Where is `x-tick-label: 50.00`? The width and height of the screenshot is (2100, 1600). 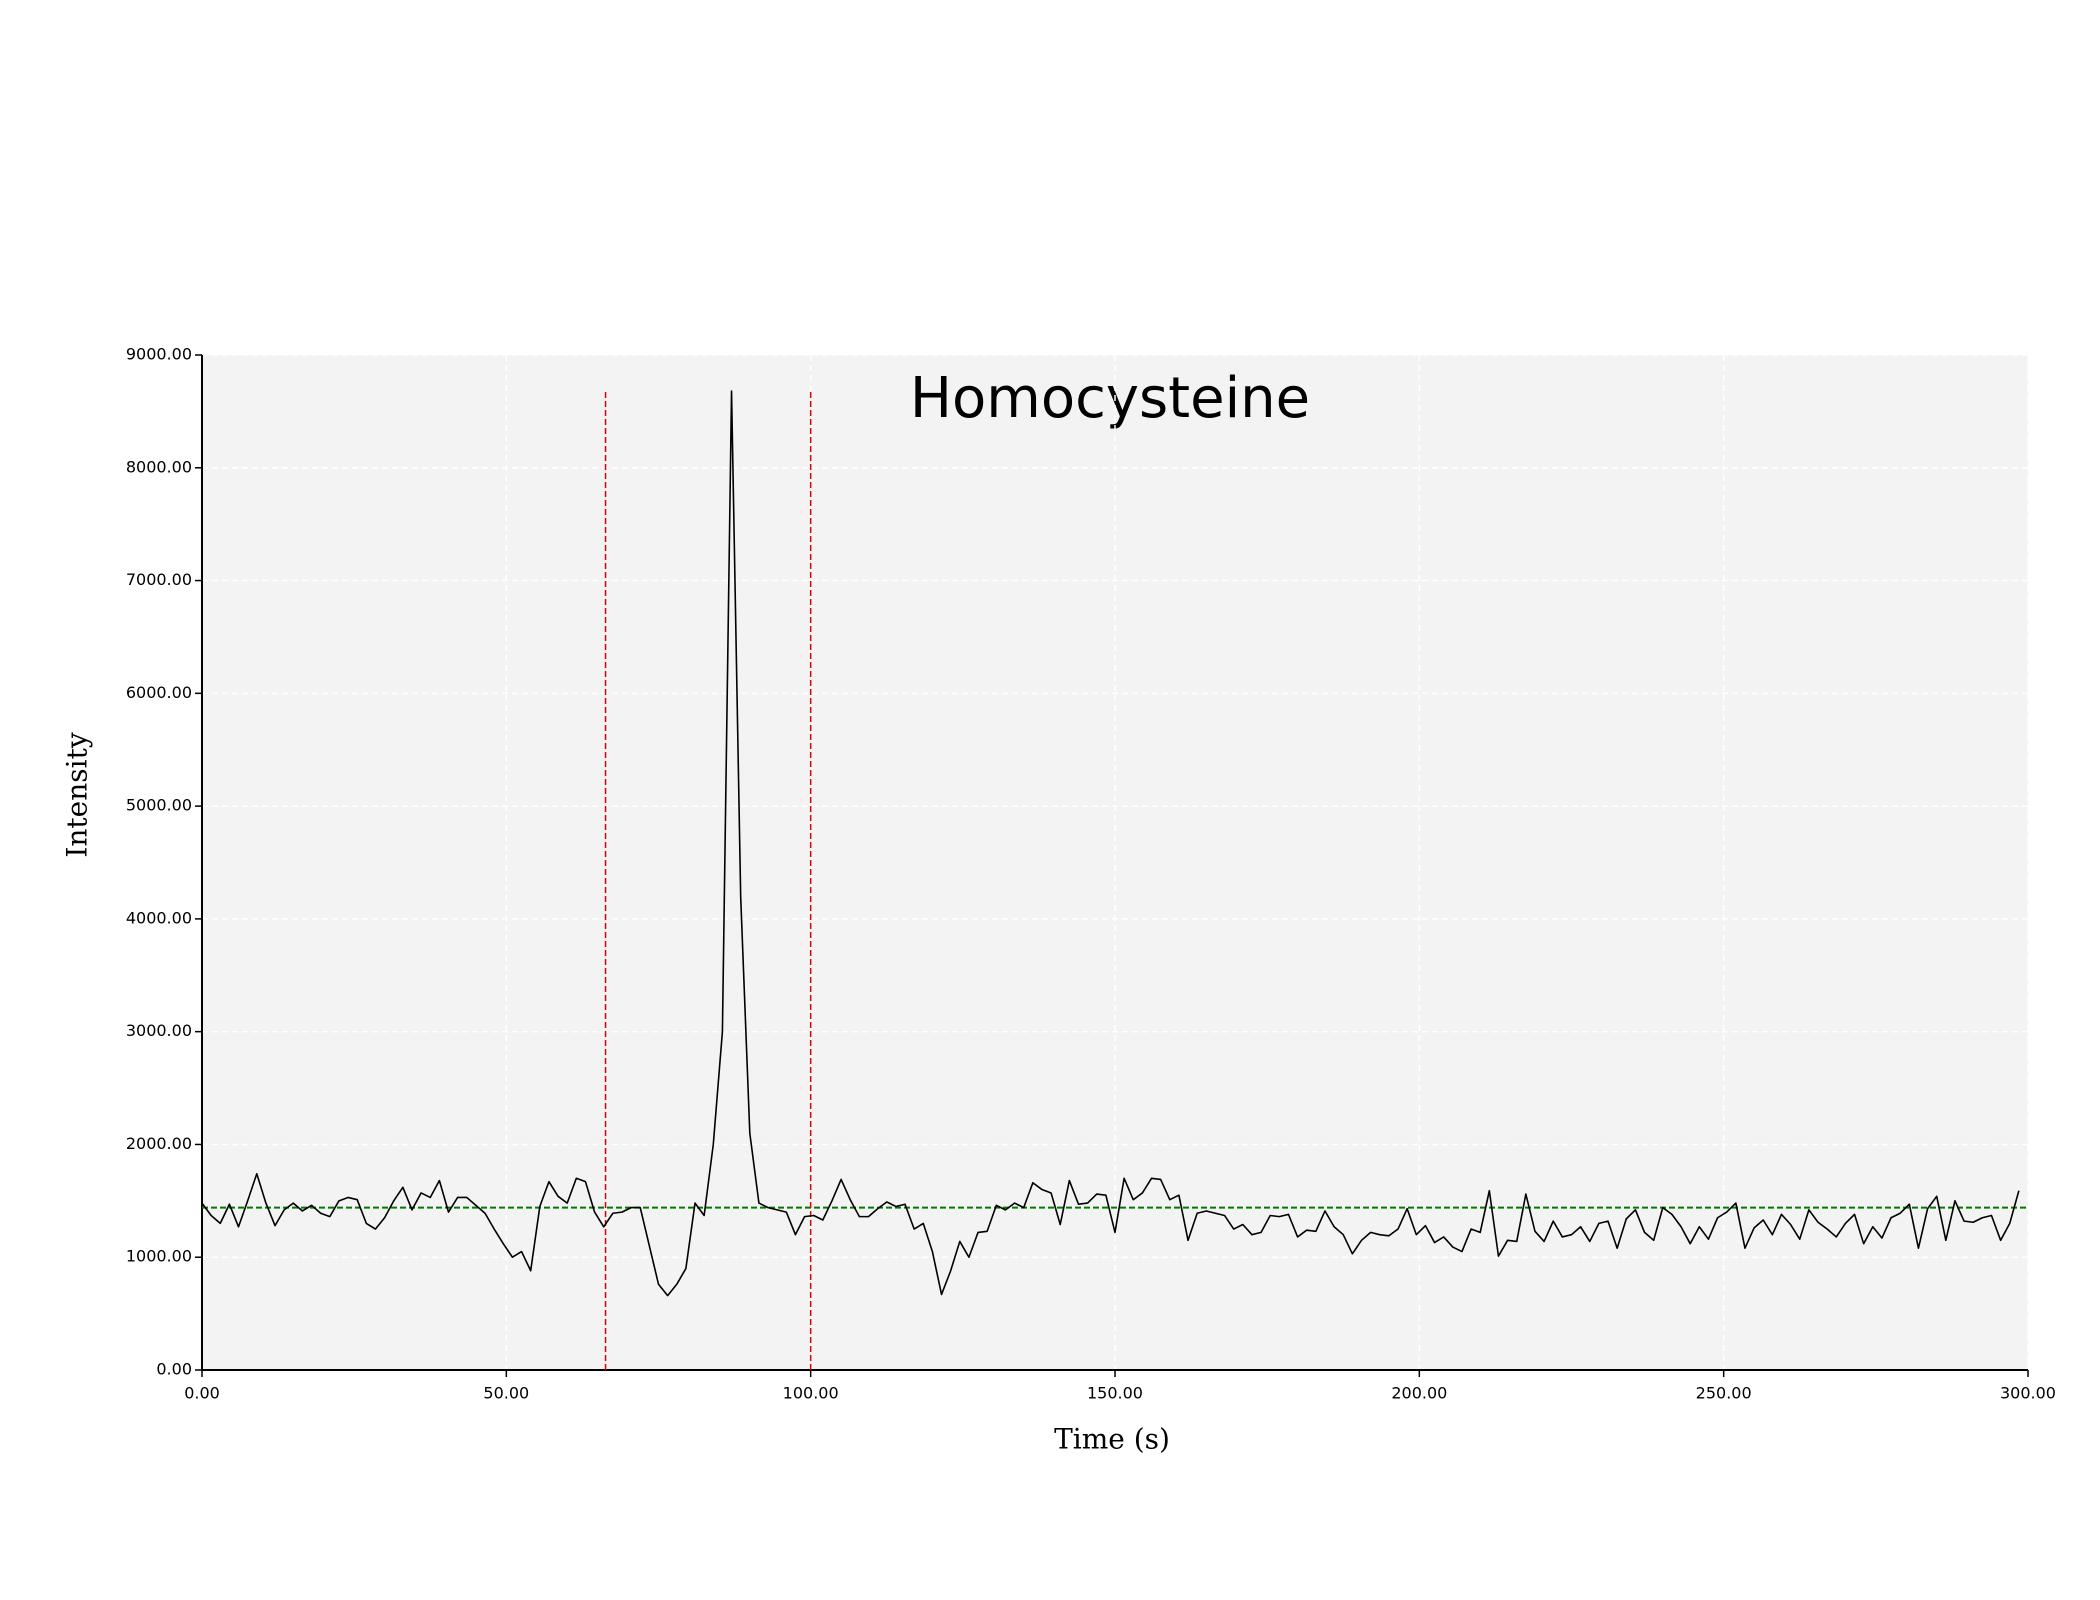 x-tick-label: 50.00 is located at coordinates (506, 1393).